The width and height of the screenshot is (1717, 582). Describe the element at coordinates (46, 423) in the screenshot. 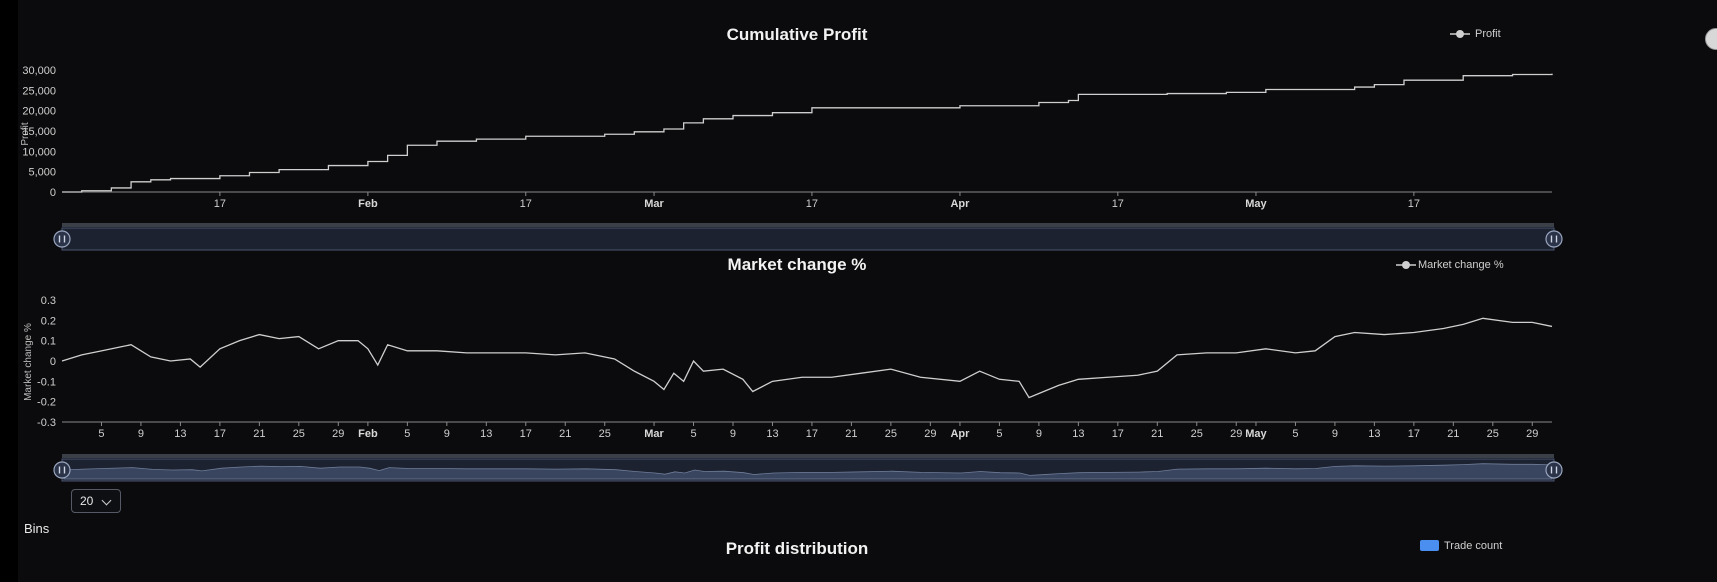

I see `y-tick-label: -0.3` at that location.